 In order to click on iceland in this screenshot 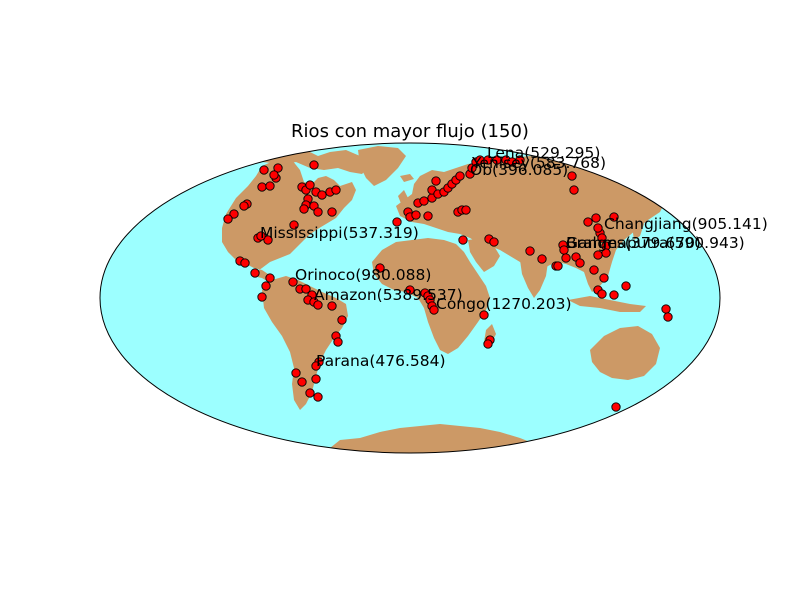, I will do `click(407, 178)`.